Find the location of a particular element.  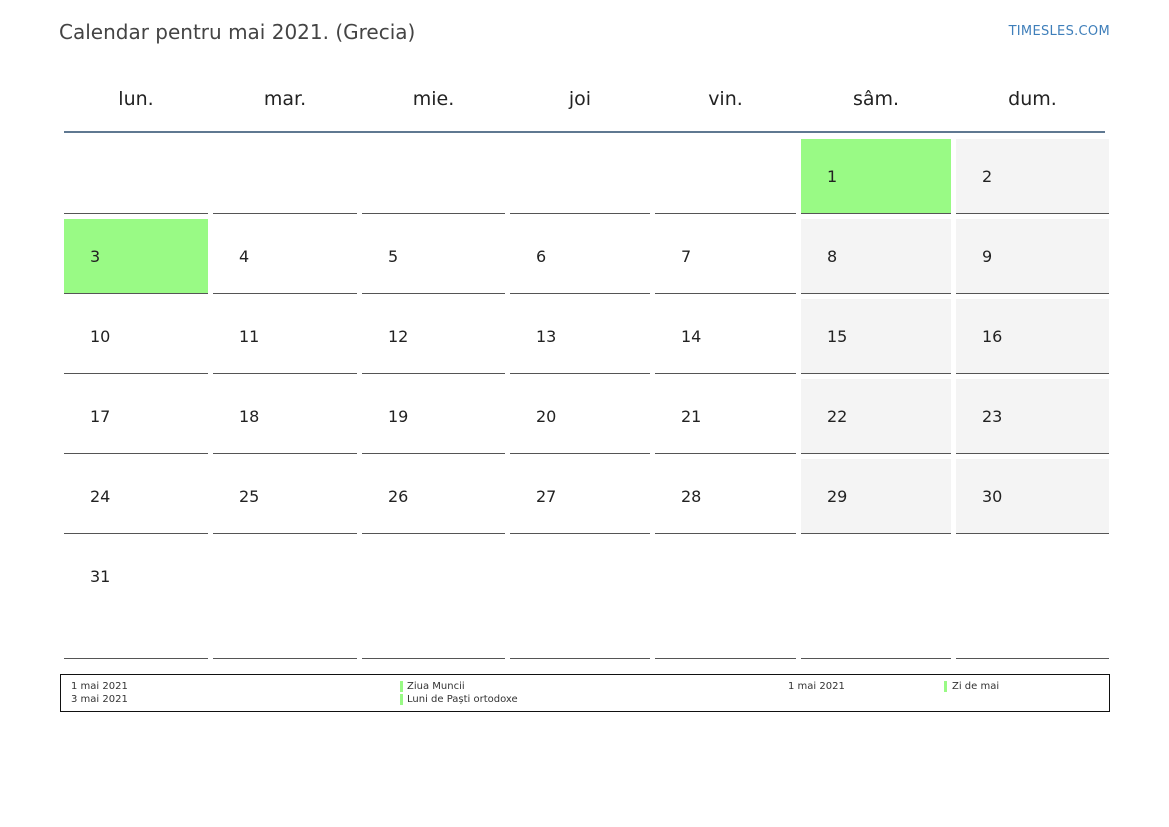

day-number: 22 is located at coordinates (837, 416).